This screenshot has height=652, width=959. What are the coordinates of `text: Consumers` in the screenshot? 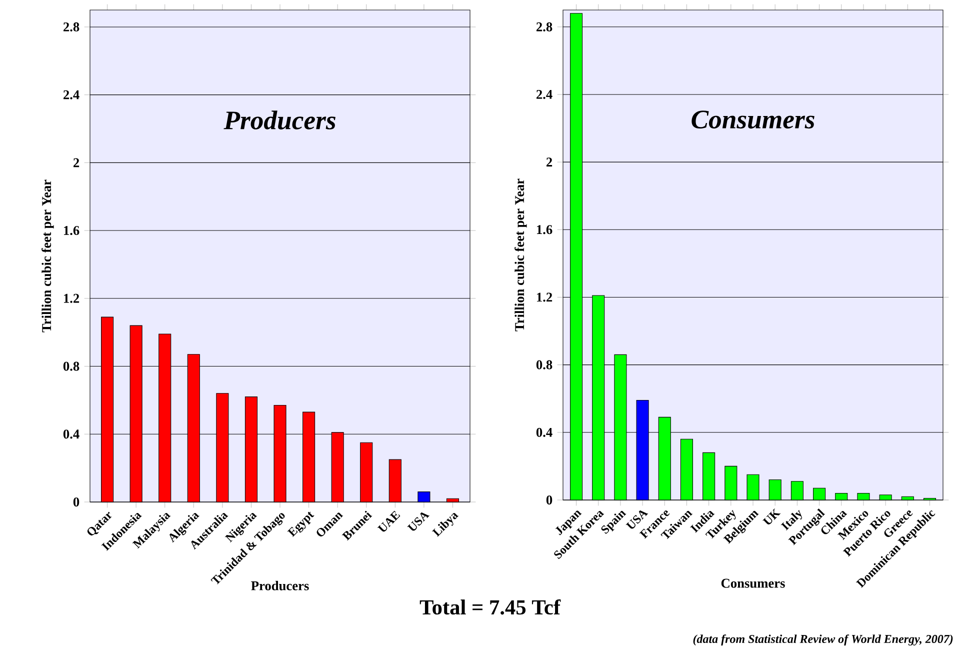 It's located at (753, 119).